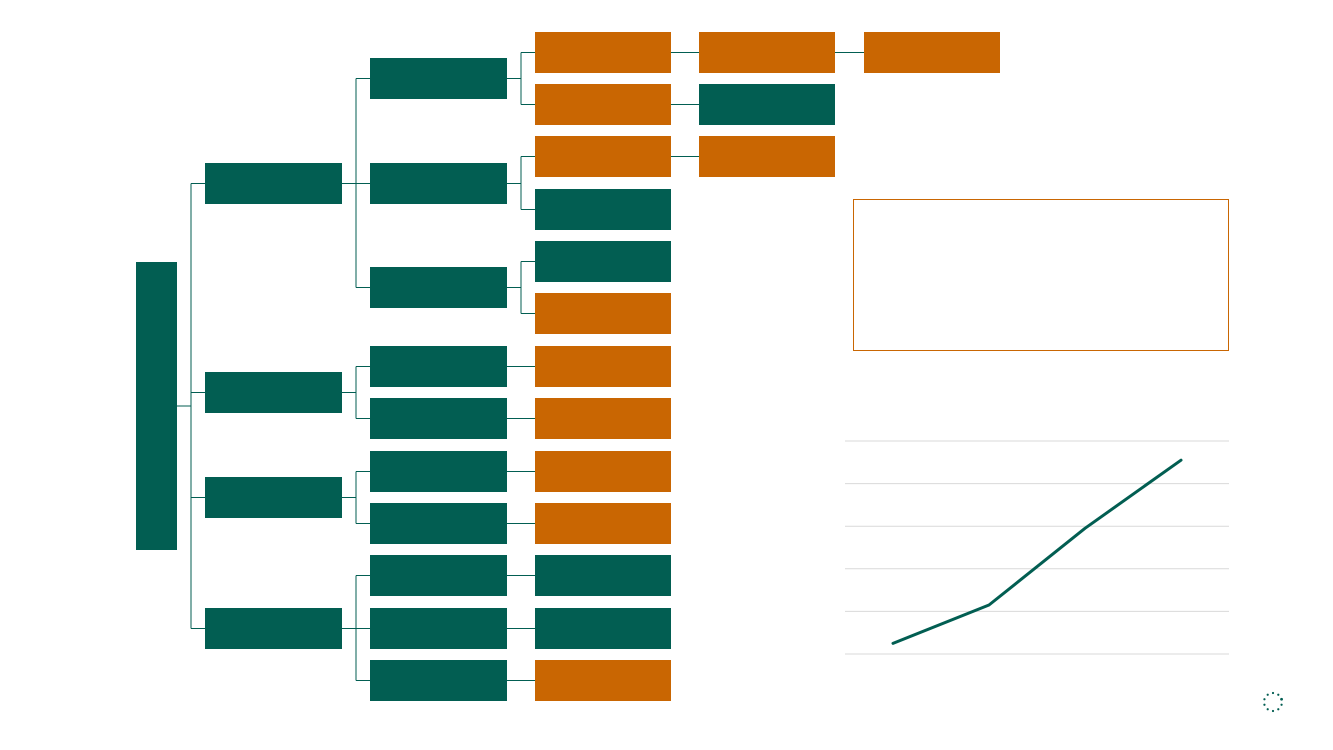 The height and width of the screenshot is (750, 1333). Describe the element at coordinates (156, 406) in the screenshot. I see `root-node` at that location.